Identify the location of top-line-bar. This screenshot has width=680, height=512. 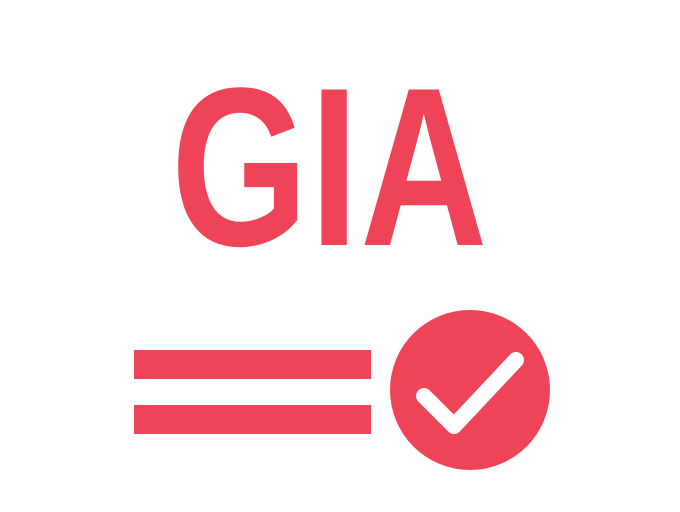
(252, 364).